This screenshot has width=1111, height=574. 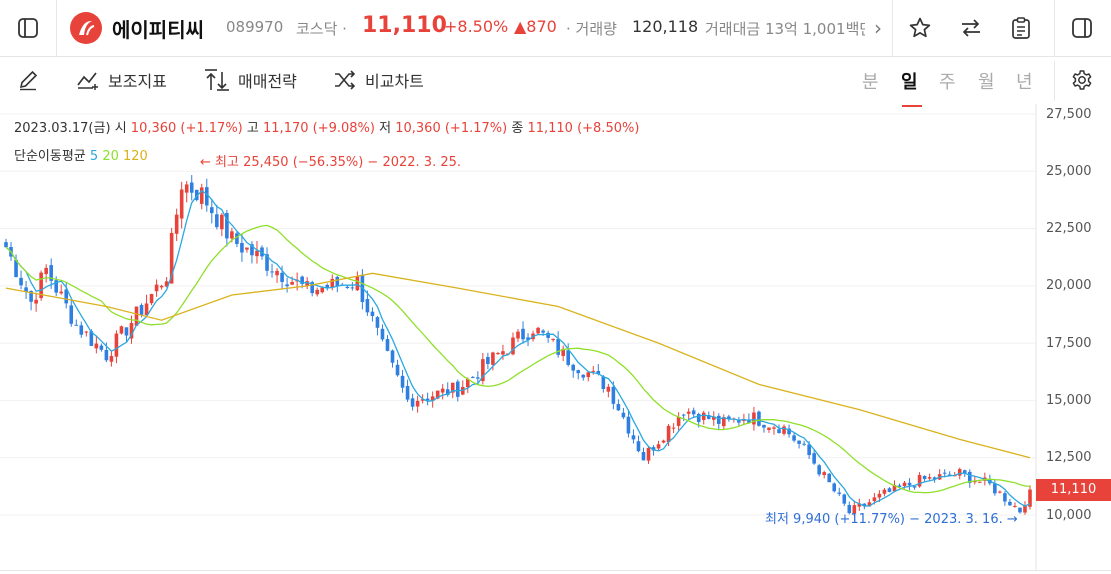 I want to click on y-tick-label: 10,000, so click(x=1069, y=515).